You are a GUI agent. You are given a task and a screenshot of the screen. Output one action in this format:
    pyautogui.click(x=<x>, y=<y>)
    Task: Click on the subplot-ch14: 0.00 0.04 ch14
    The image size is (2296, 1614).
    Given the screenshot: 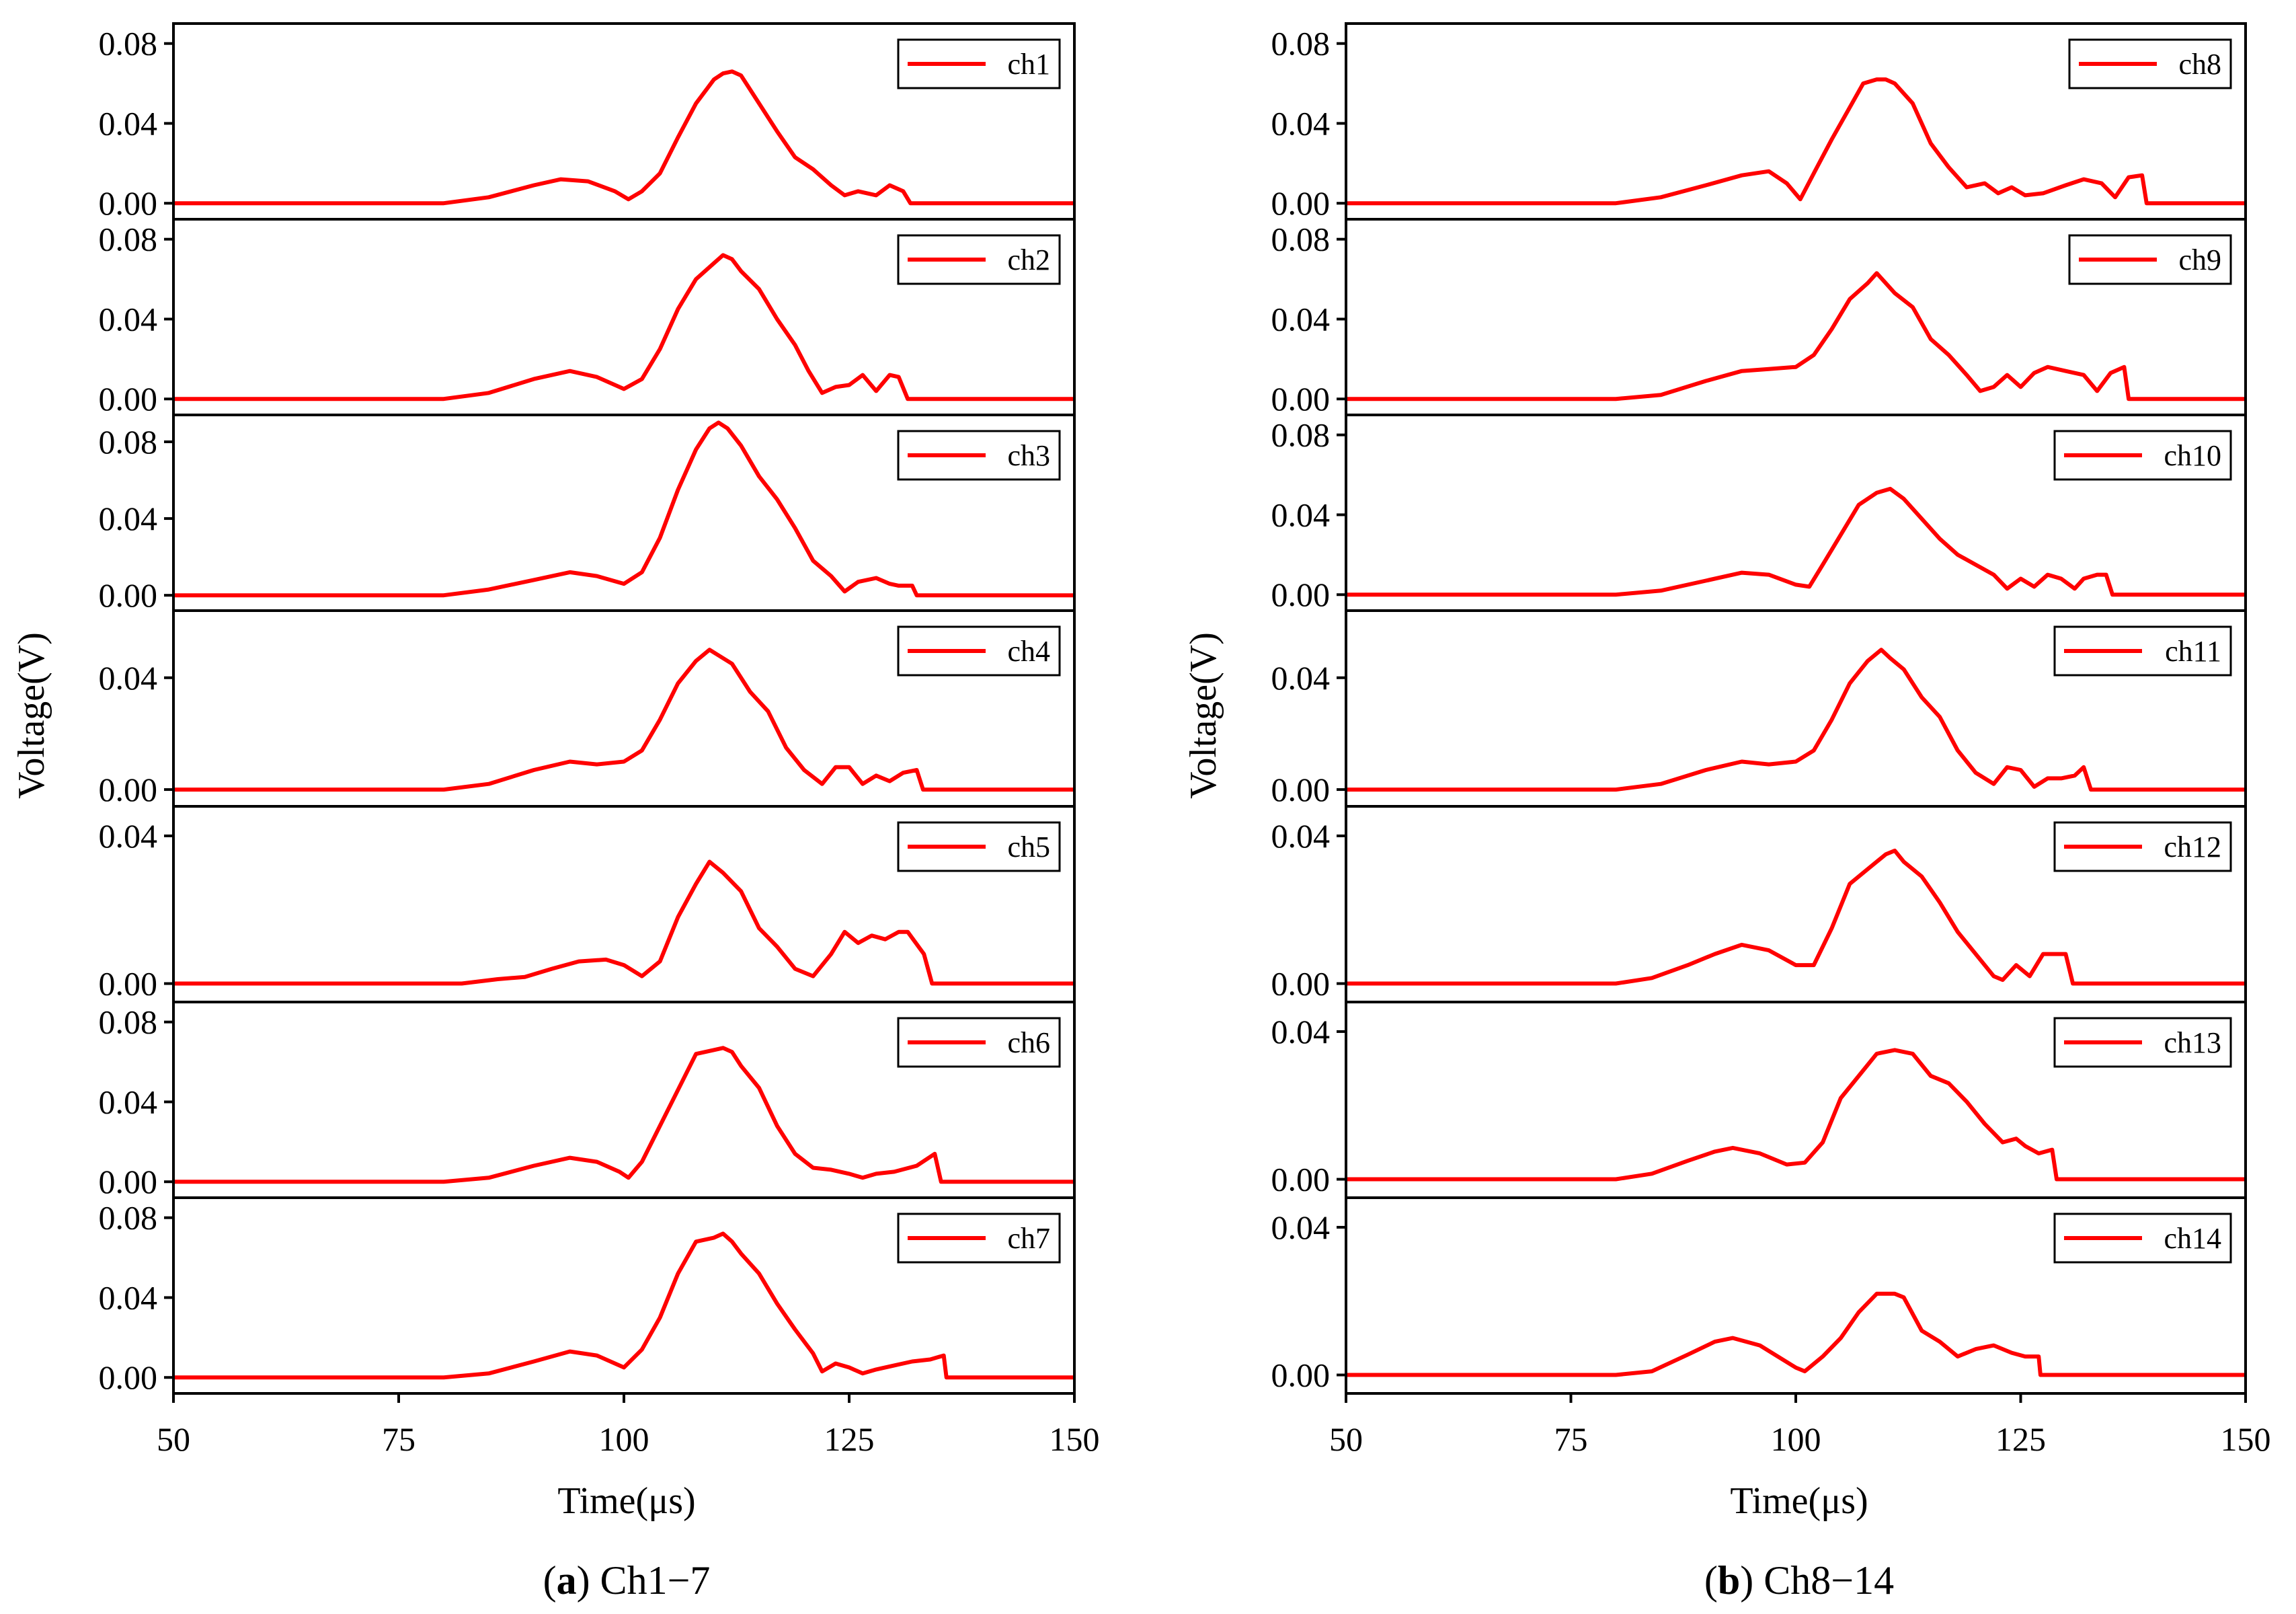 What is the action you would take?
    pyautogui.click(x=1759, y=1295)
    